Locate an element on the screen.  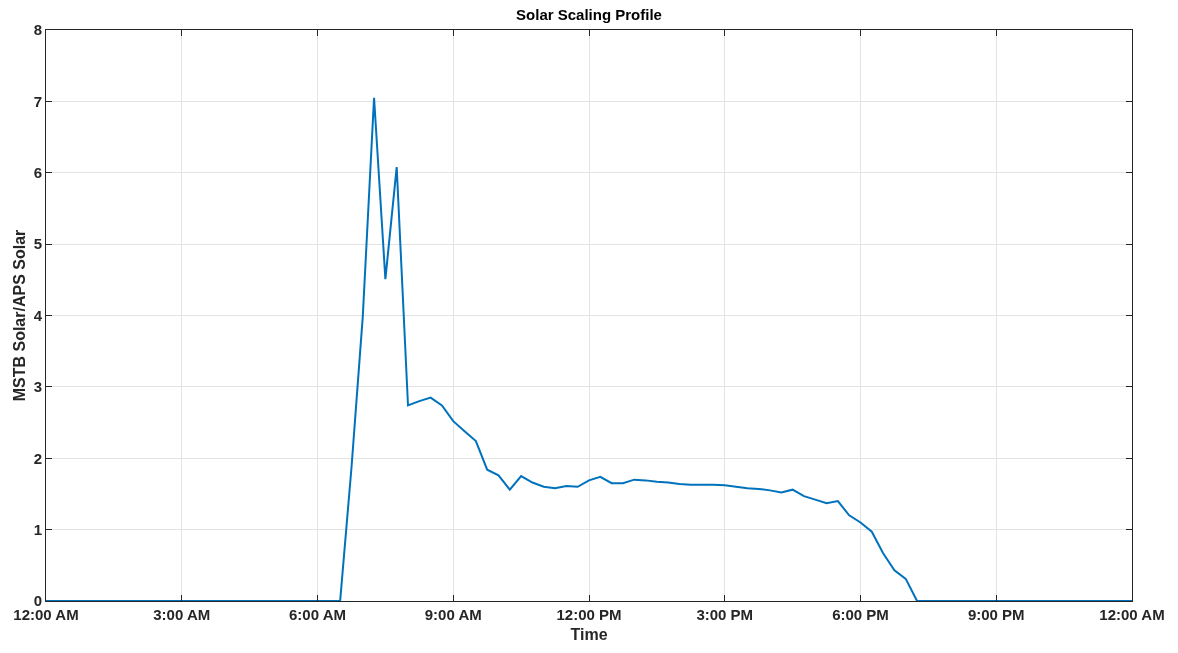
x-tick-label: 9:00 PM is located at coordinates (996, 614).